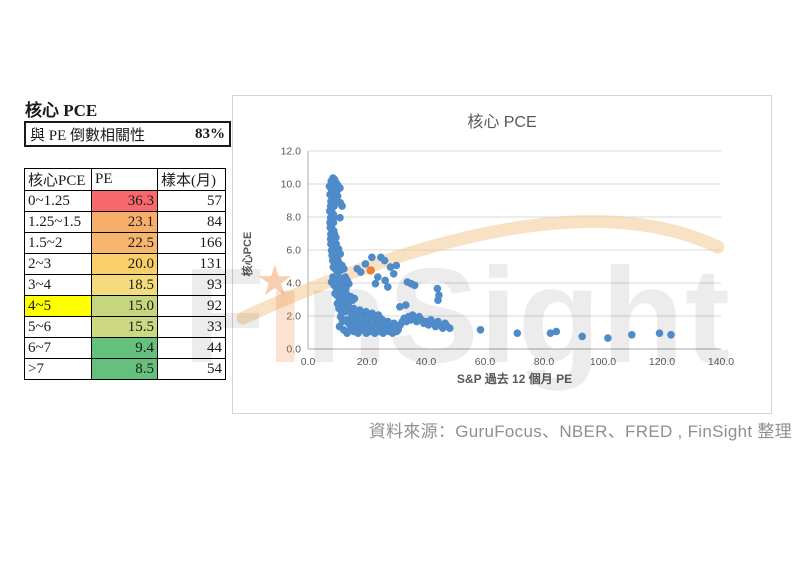 The image size is (810, 580). What do you see at coordinates (502, 122) in the screenshot?
I see `chart-title: 核心 PCE` at bounding box center [502, 122].